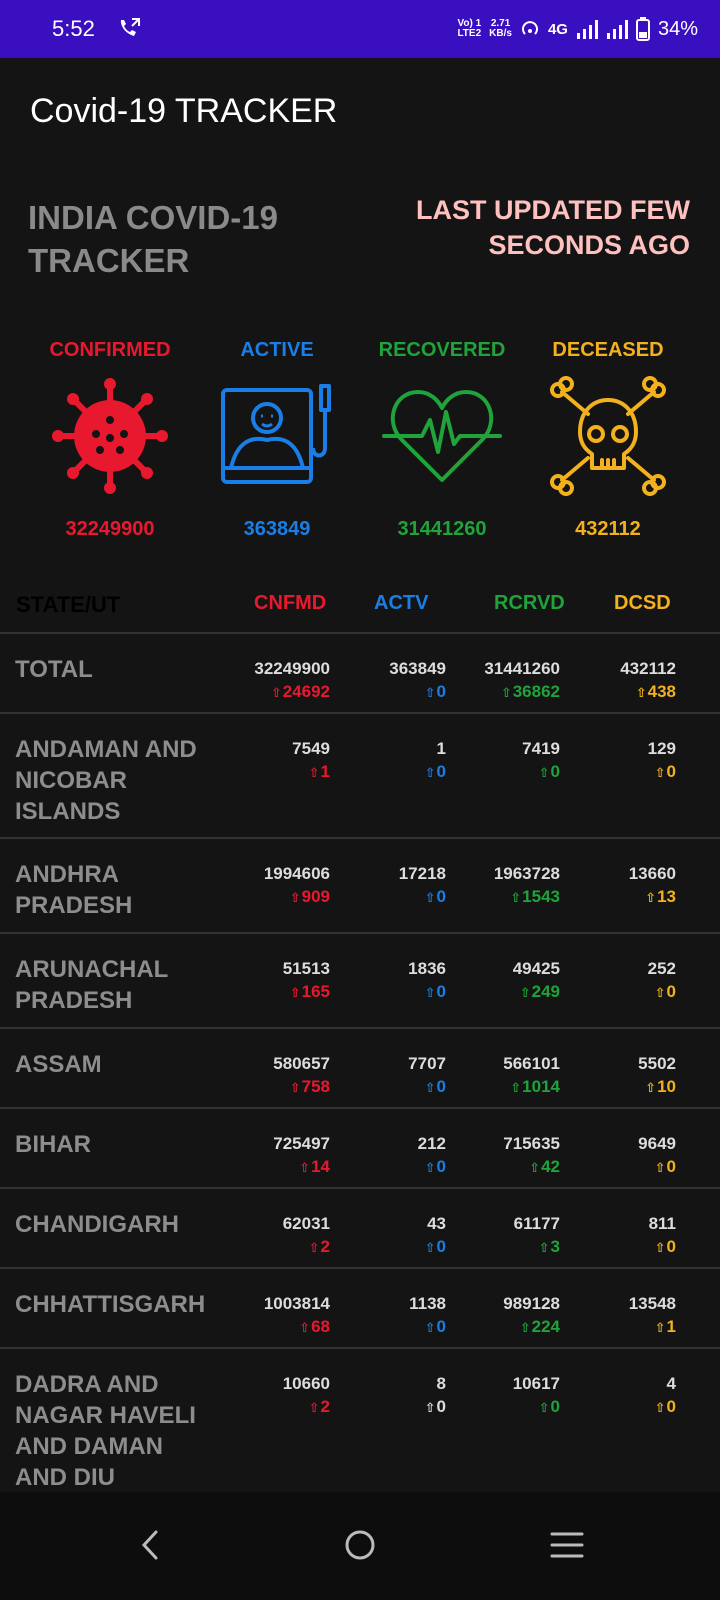  Describe the element at coordinates (417, 680) in the screenshot. I see `cell-active: 363849 ⇧0` at that location.